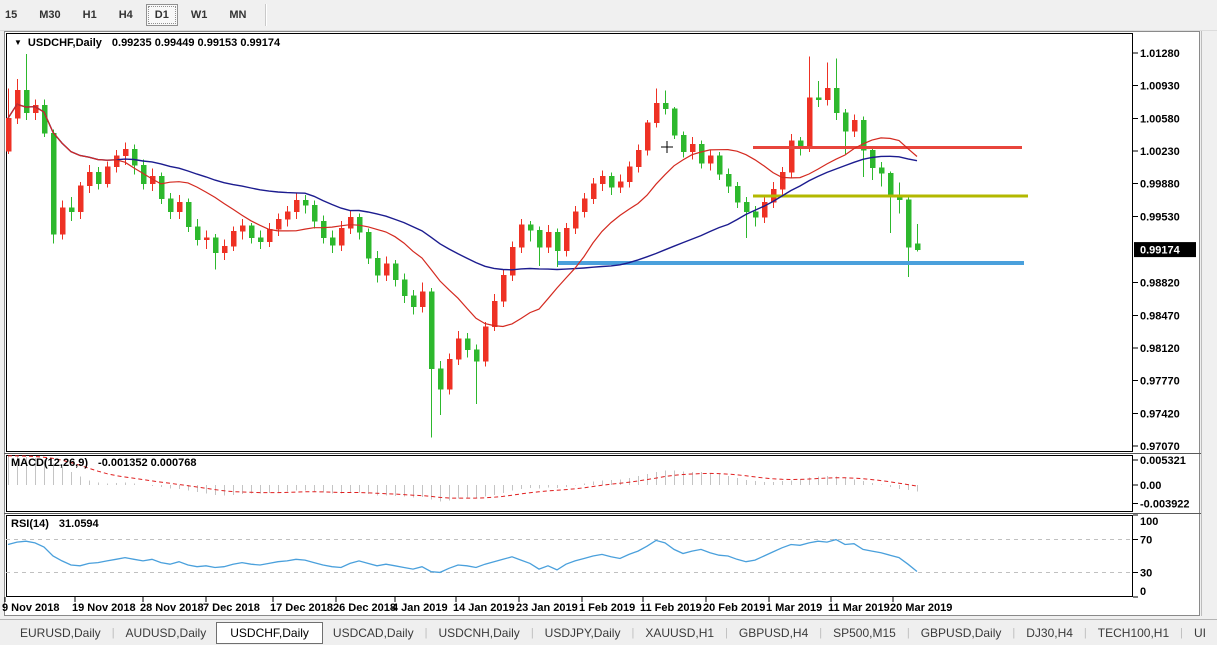 This screenshot has width=1217, height=645. Describe the element at coordinates (196, 43) in the screenshot. I see `chart-ohlc-values: 0.99235 0.99449 0.99153 0.99174` at that location.